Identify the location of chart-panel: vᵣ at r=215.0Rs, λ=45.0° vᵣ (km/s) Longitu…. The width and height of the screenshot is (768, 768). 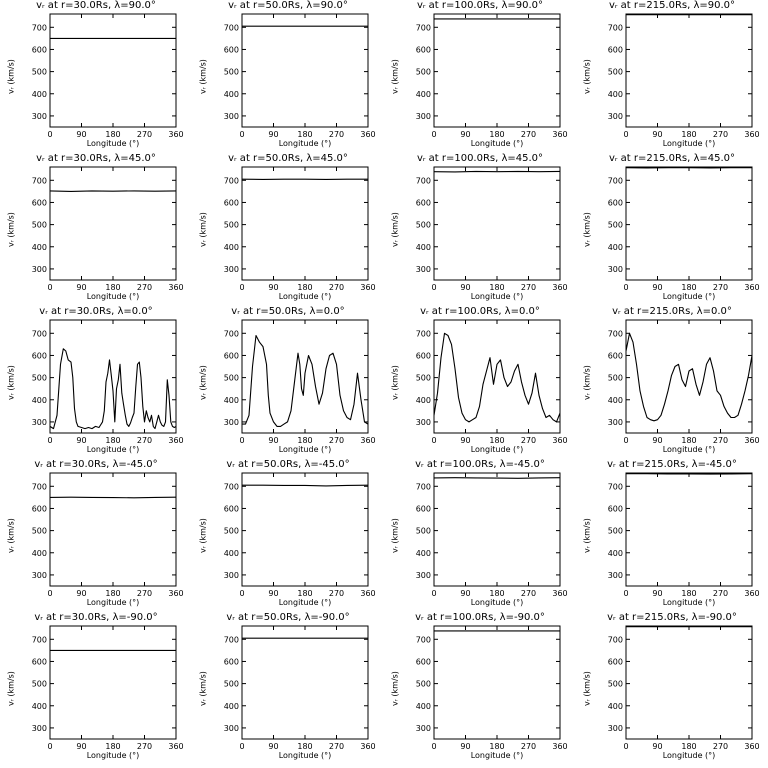
(672, 229).